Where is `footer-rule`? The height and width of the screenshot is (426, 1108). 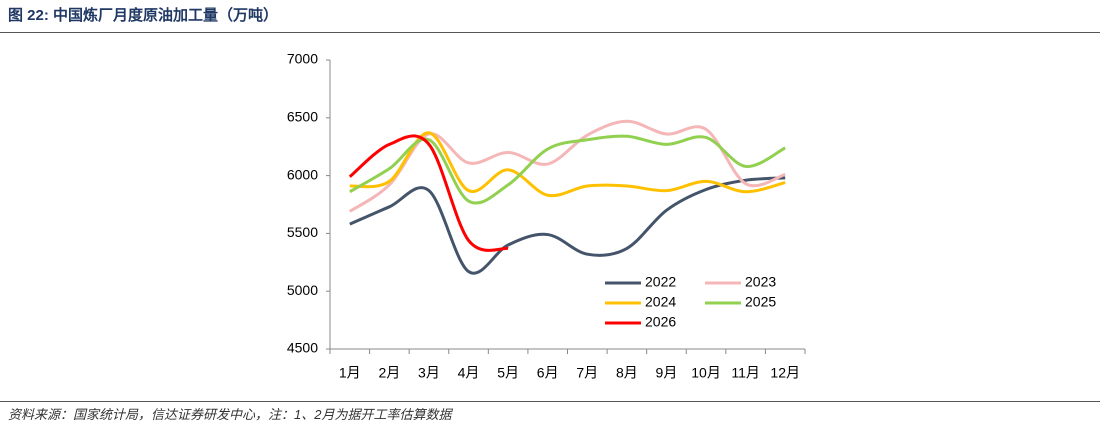
footer-rule is located at coordinates (550, 401).